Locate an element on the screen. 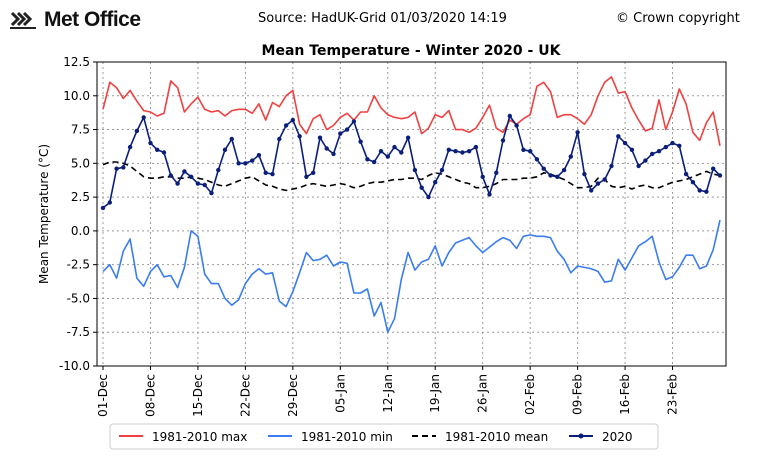 The height and width of the screenshot is (461, 768). legend-max-label: 1981-2010 max is located at coordinates (199, 437).